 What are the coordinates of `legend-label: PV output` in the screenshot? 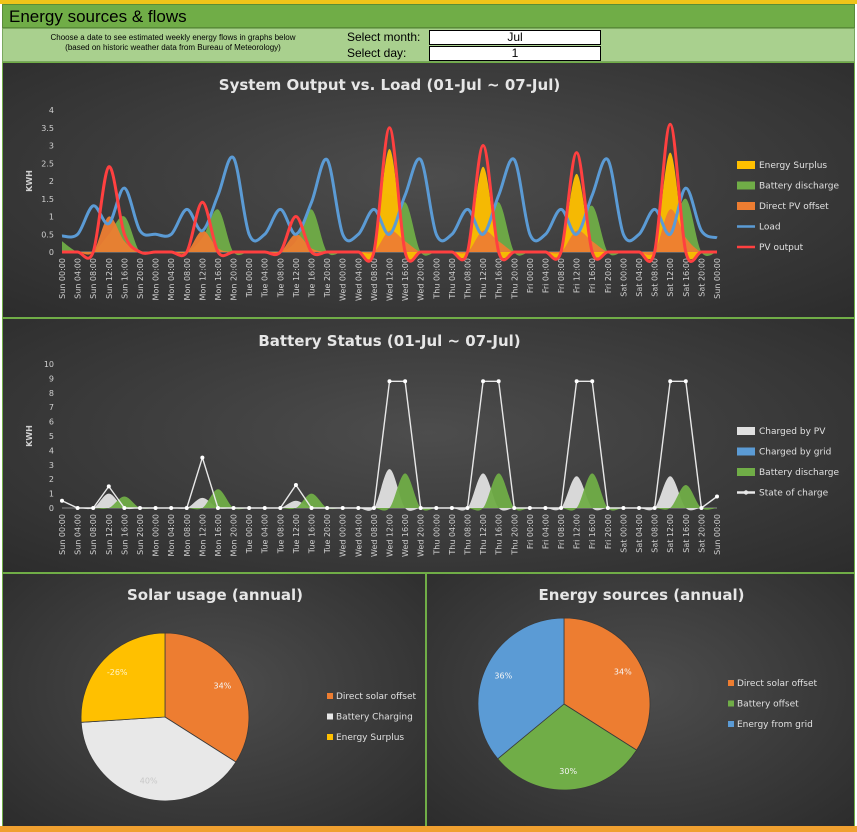 It's located at (781, 248).